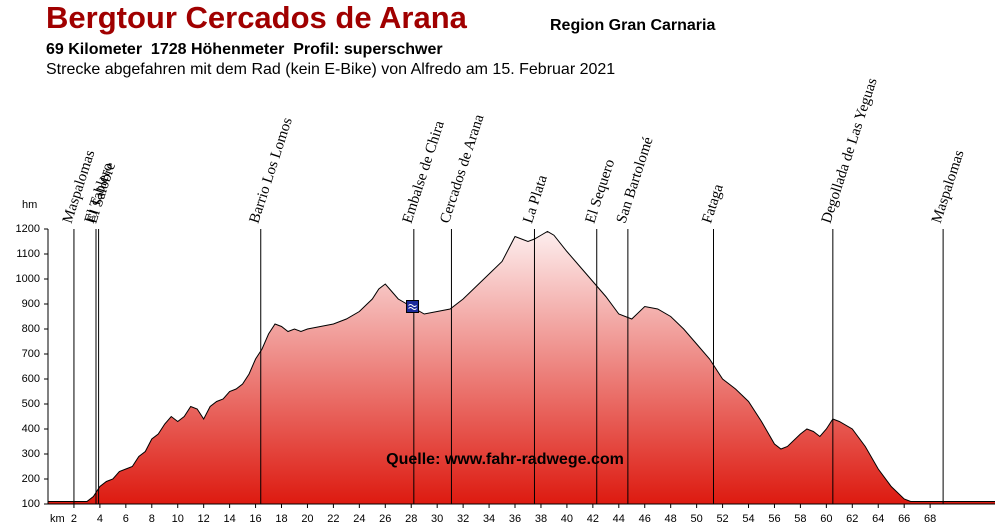  I want to click on y-tick-label: 1100, so click(28, 254).